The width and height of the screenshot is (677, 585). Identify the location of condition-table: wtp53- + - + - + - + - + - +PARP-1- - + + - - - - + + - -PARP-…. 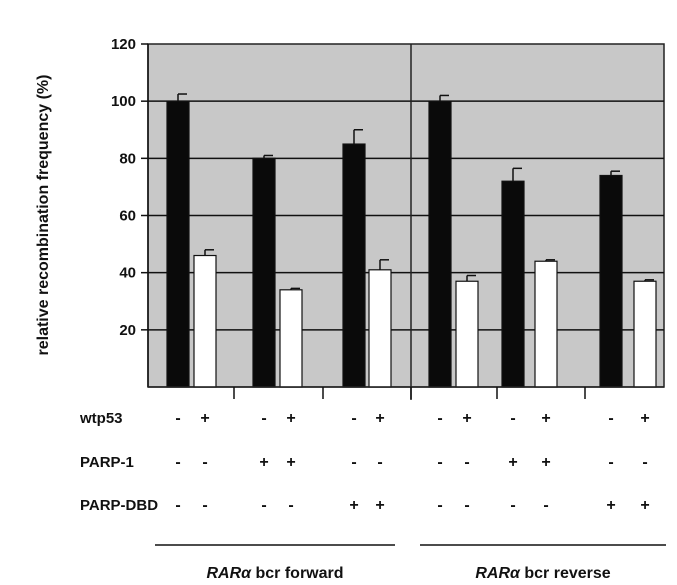
(364, 462).